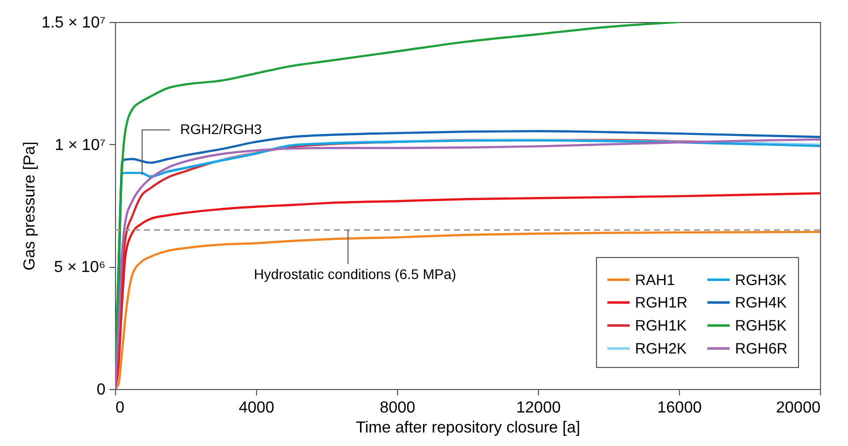 The width and height of the screenshot is (848, 446). I want to click on ref-line-label: Hydrostatic conditions (6.5 MPa), so click(355, 274).